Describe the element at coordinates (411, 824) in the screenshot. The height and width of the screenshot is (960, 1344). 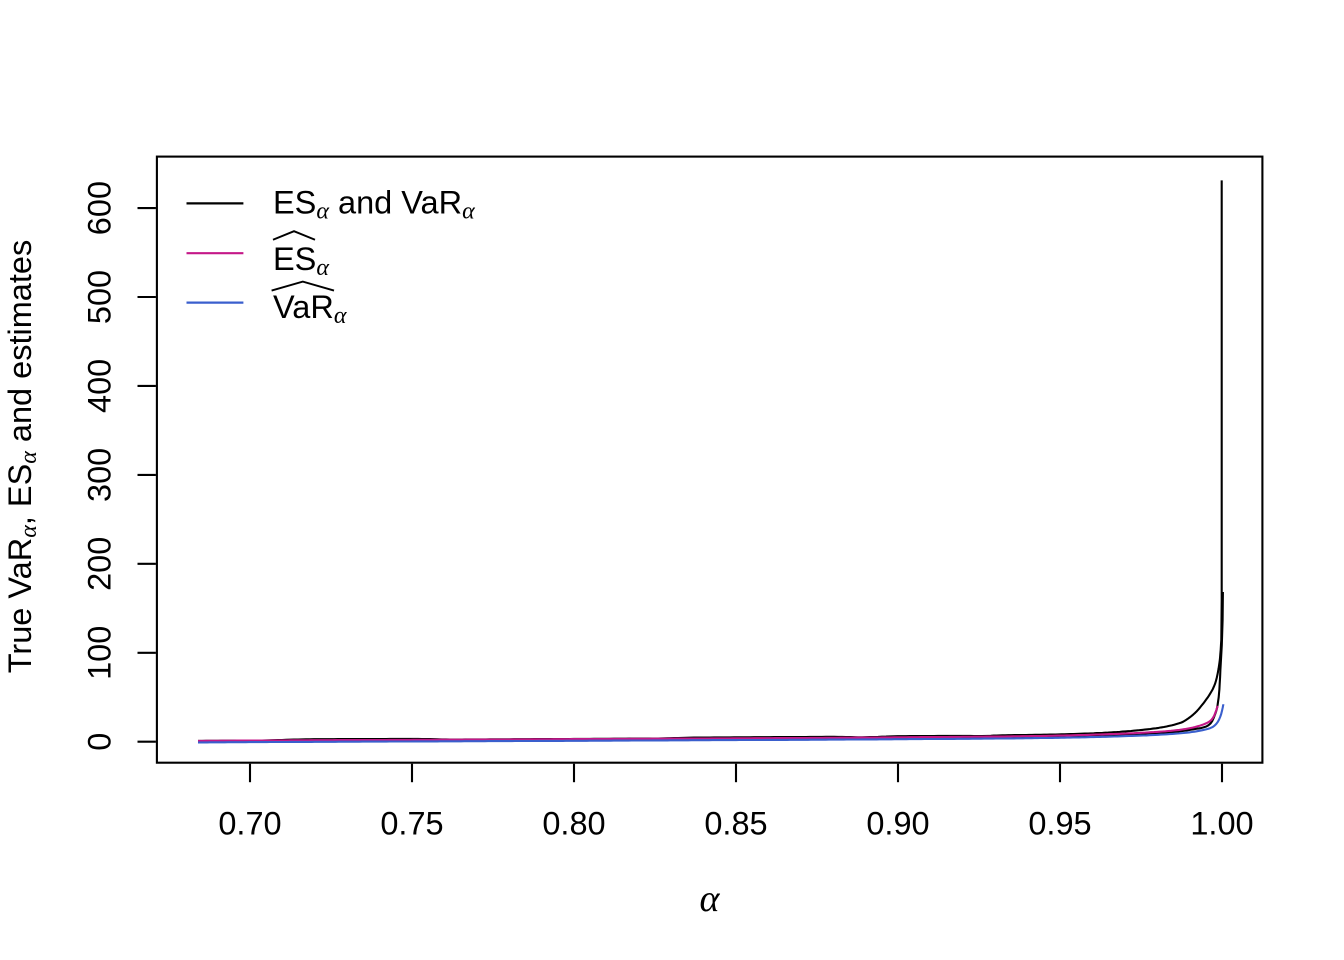
I see `svg-text: 0.75` at that location.